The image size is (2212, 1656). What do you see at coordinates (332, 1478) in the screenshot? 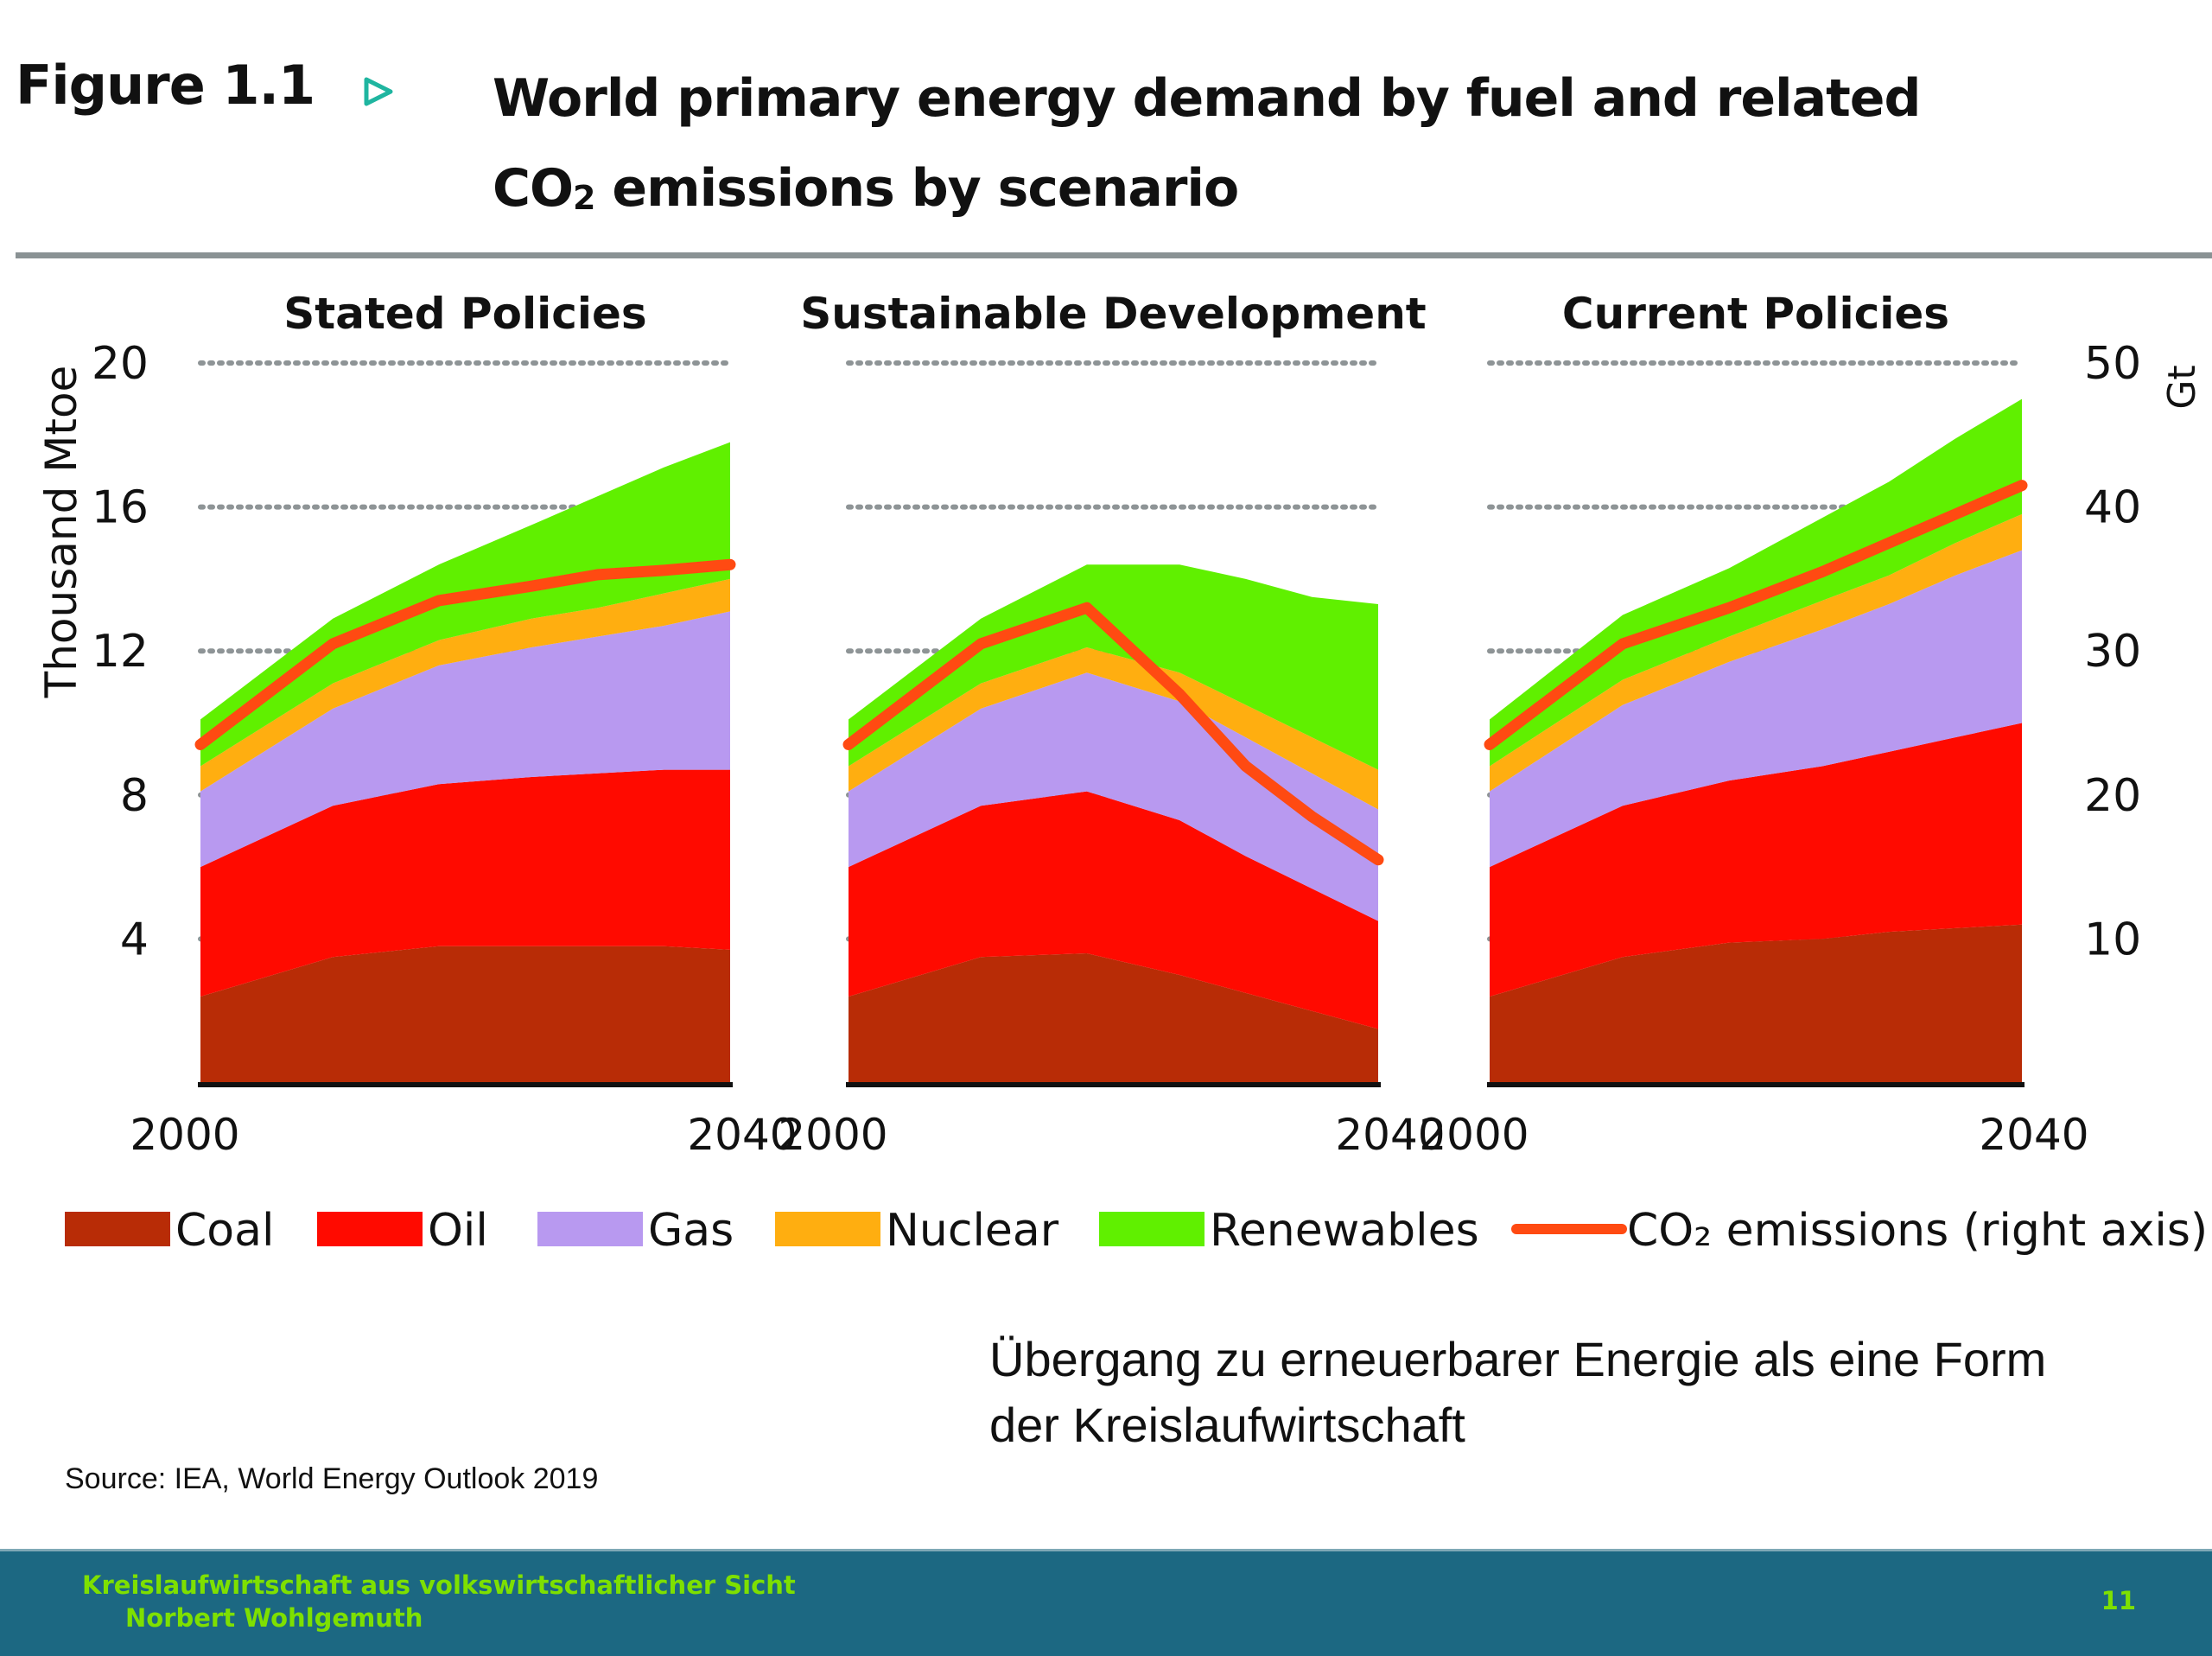
I see `source-note: Source: IEA, World Energy Outlook 2019` at bounding box center [332, 1478].